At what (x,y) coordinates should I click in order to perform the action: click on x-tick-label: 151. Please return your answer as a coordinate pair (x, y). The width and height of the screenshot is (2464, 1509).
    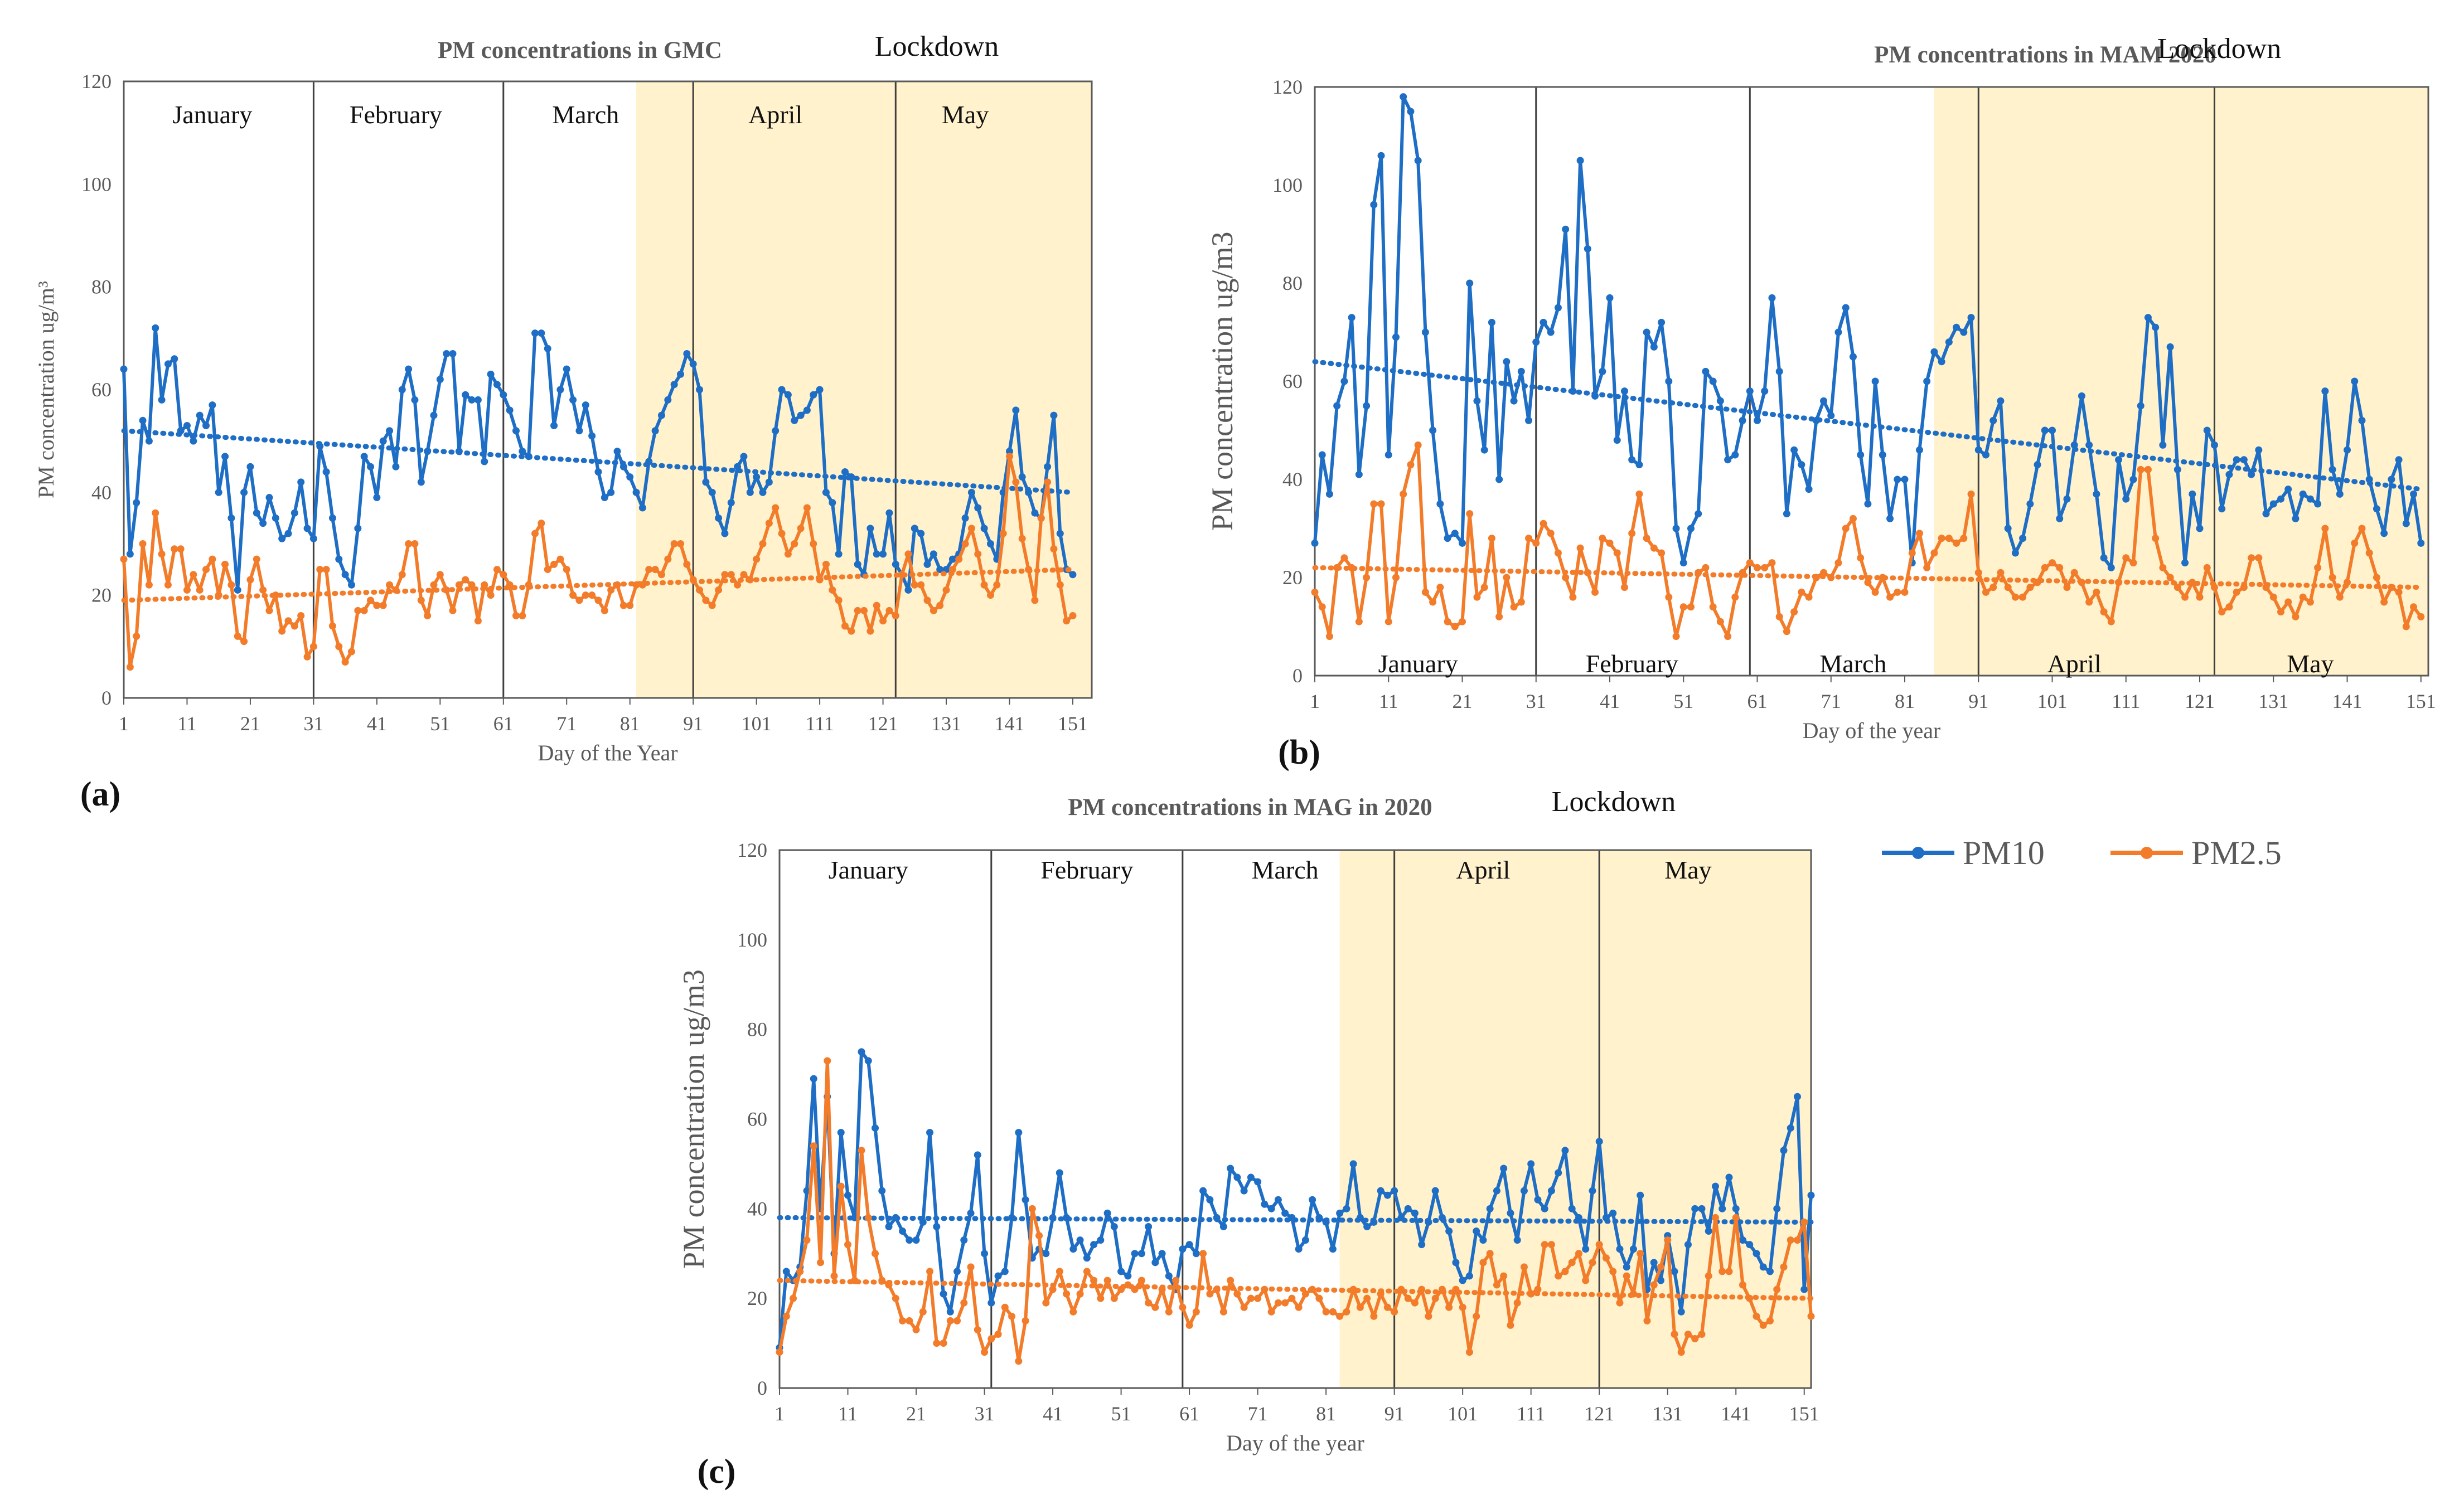
    Looking at the image, I should click on (1073, 723).